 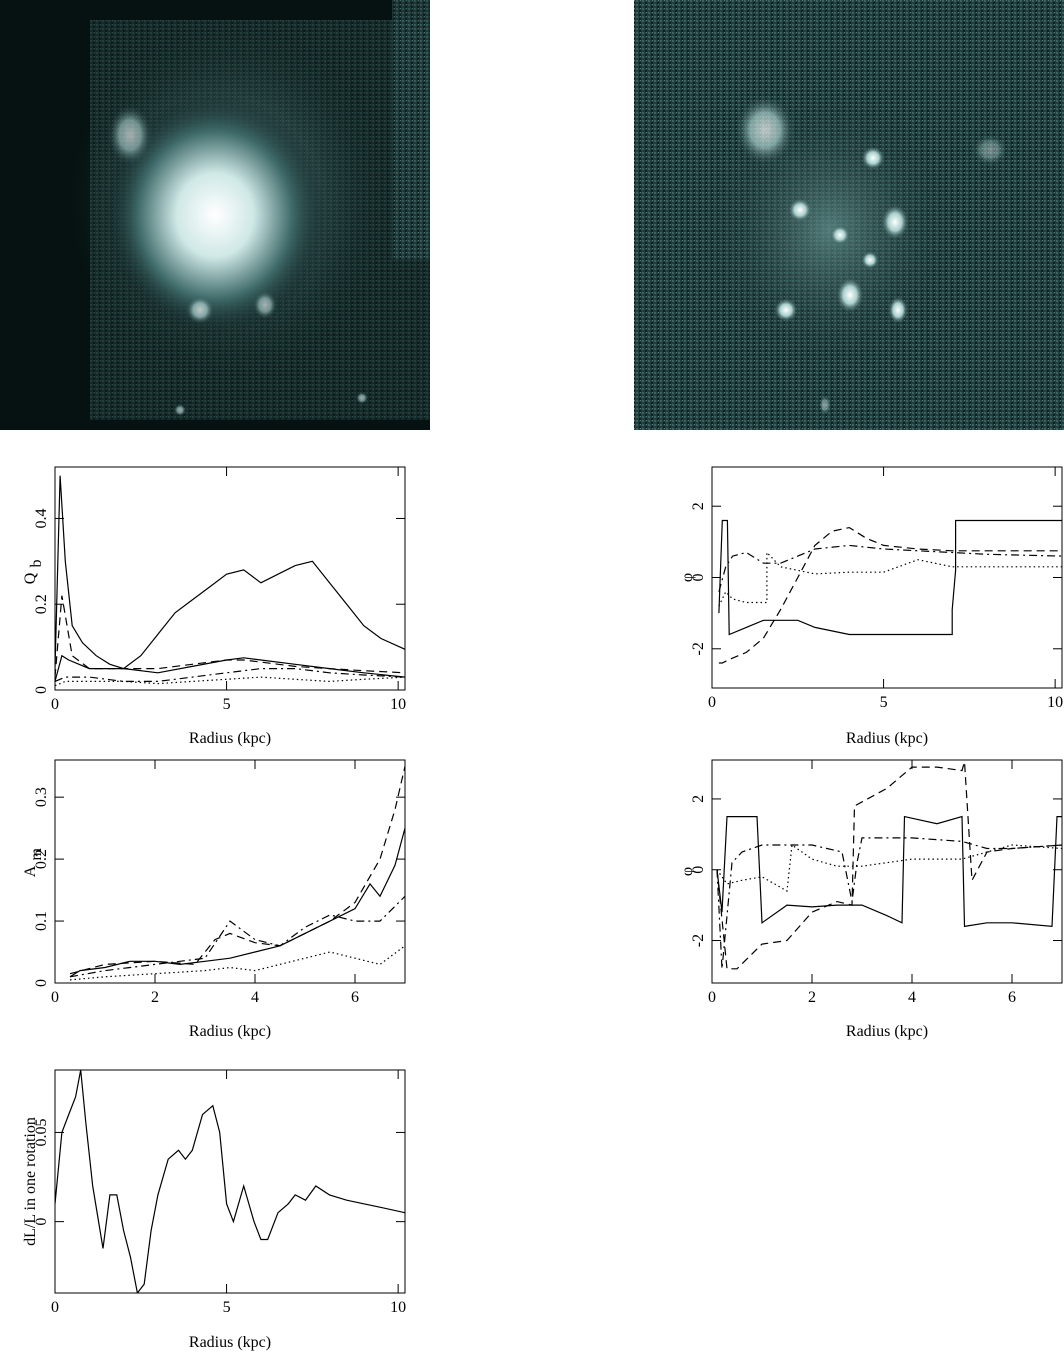 What do you see at coordinates (215, 215) in the screenshot?
I see `image-left` at bounding box center [215, 215].